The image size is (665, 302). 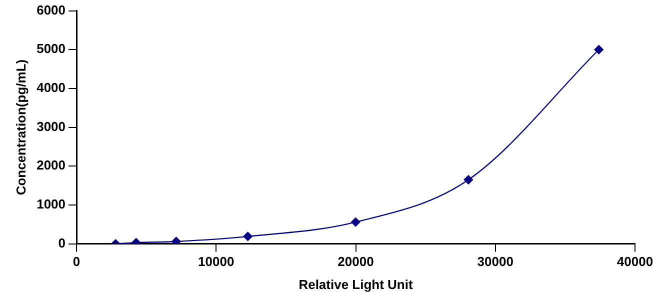 What do you see at coordinates (20, 127) in the screenshot?
I see `y-axis-title: Concentration(pg/mL)` at bounding box center [20, 127].